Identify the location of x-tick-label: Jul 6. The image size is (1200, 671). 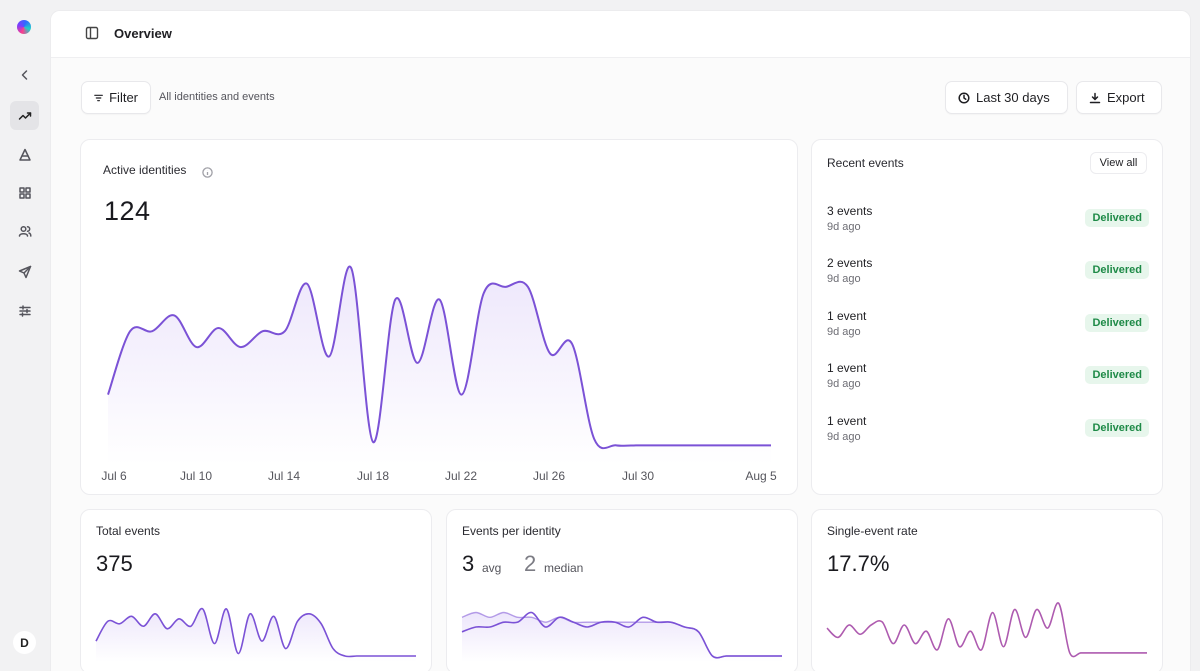
(114, 476).